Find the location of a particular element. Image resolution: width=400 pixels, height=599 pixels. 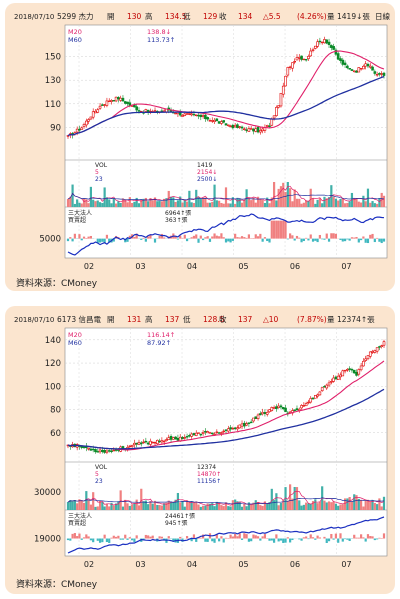

x-tick-label: 02 is located at coordinates (89, 564).